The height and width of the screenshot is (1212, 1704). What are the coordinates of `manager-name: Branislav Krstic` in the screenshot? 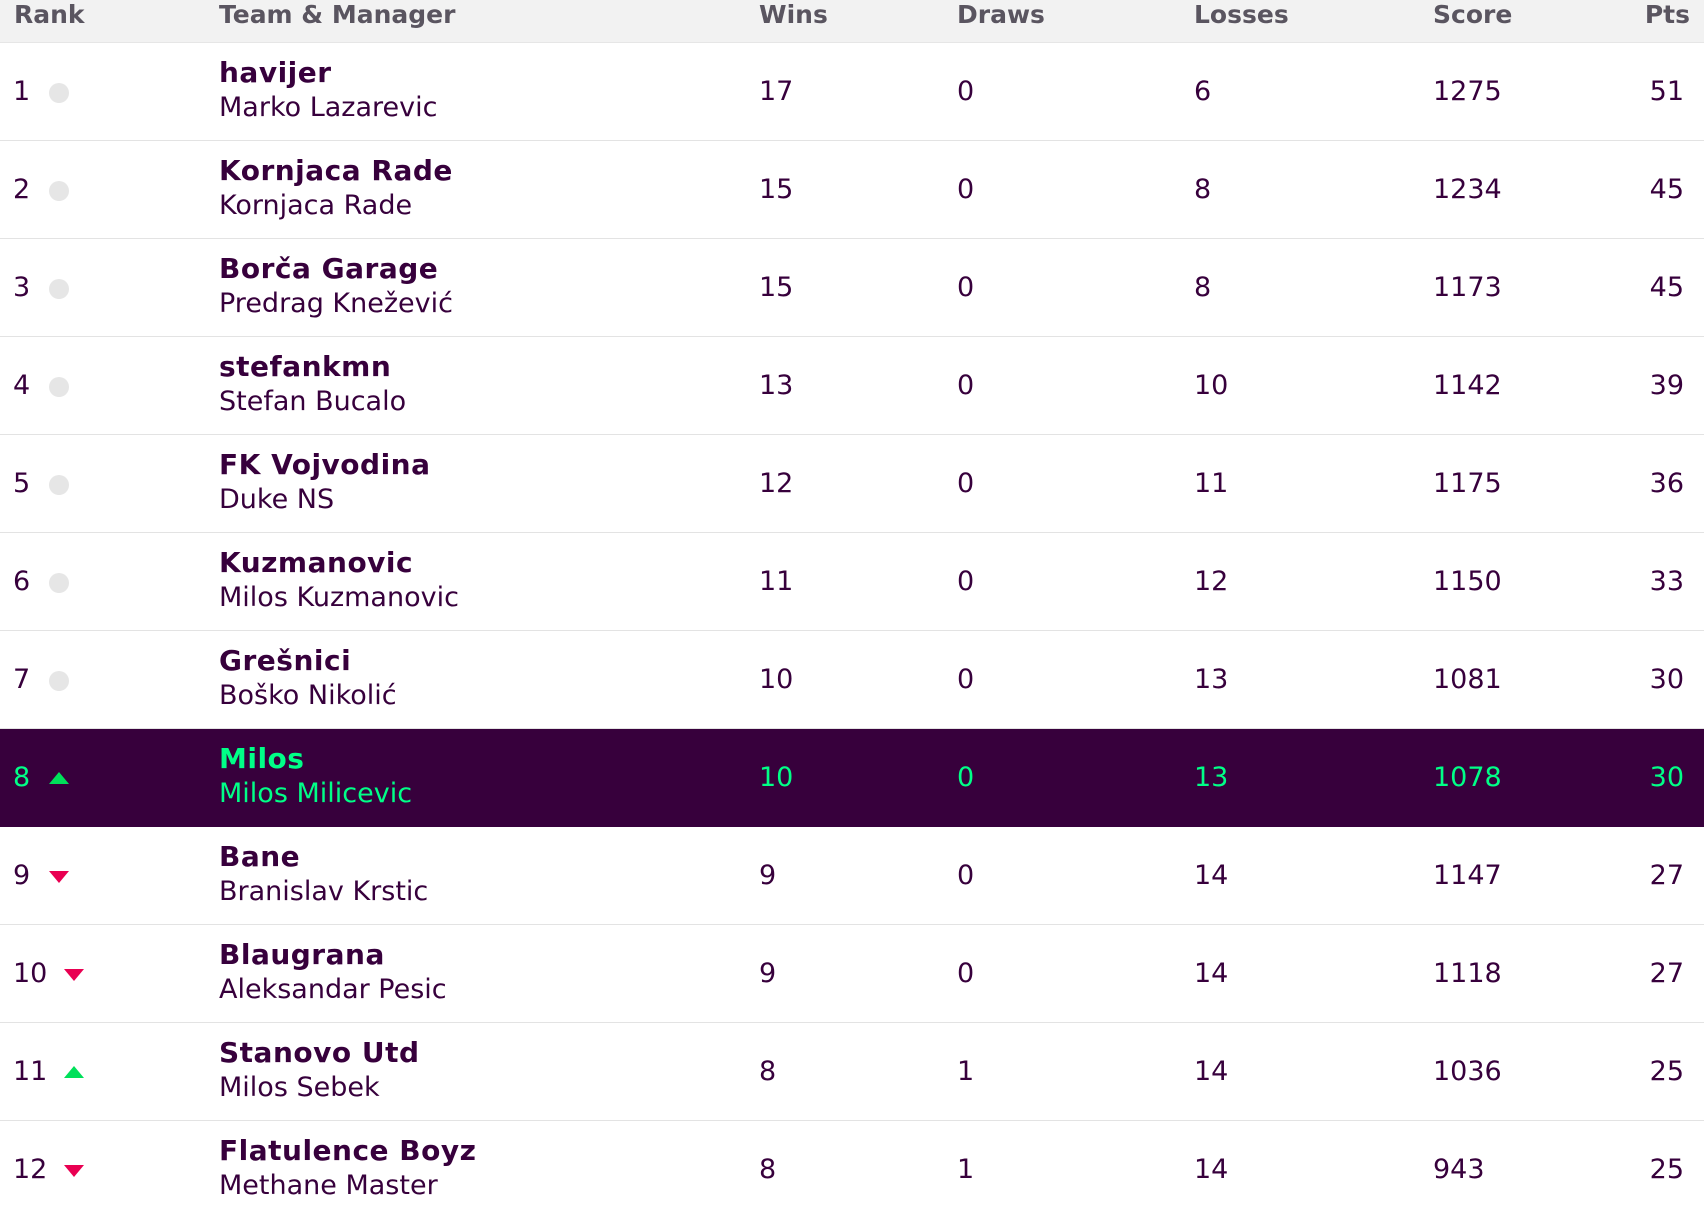 It's located at (324, 891).